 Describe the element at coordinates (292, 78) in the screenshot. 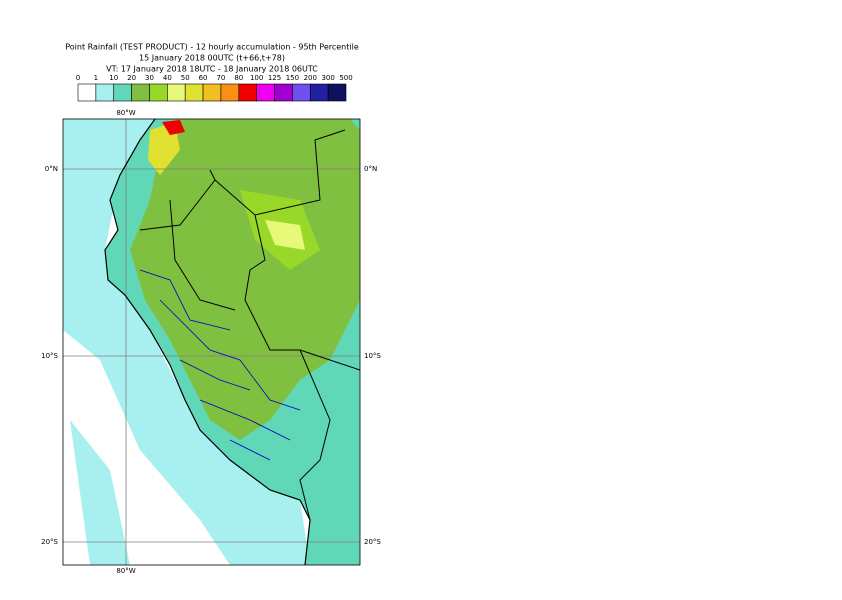

I see `legend-label: 150` at that location.